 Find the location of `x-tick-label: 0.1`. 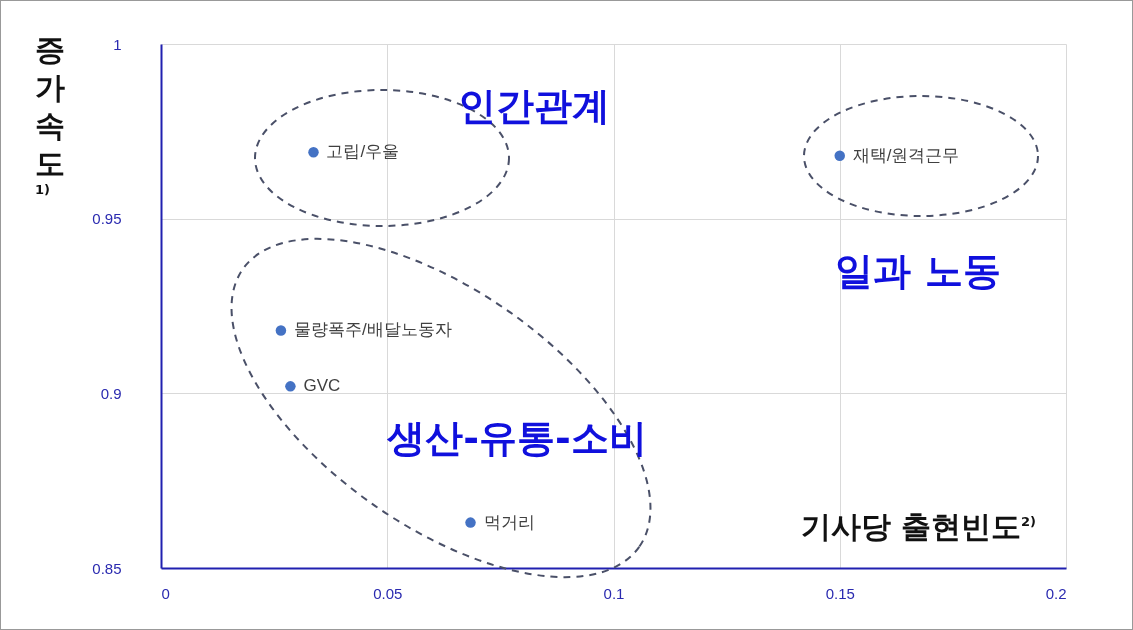

x-tick-label: 0.1 is located at coordinates (614, 593).